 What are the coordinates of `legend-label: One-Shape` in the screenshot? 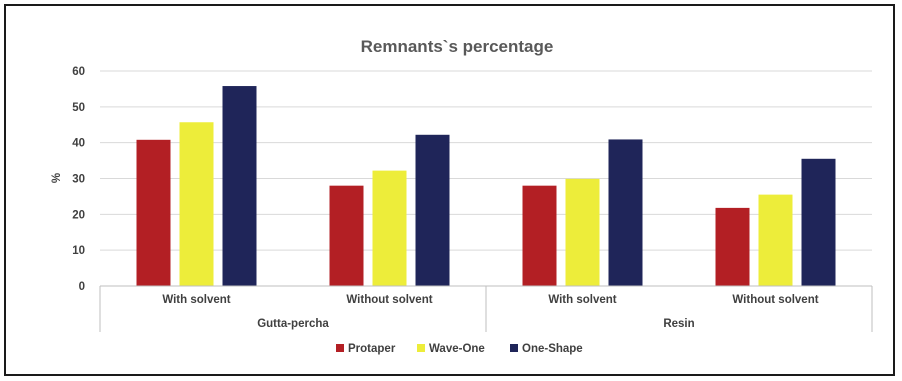 It's located at (552, 349).